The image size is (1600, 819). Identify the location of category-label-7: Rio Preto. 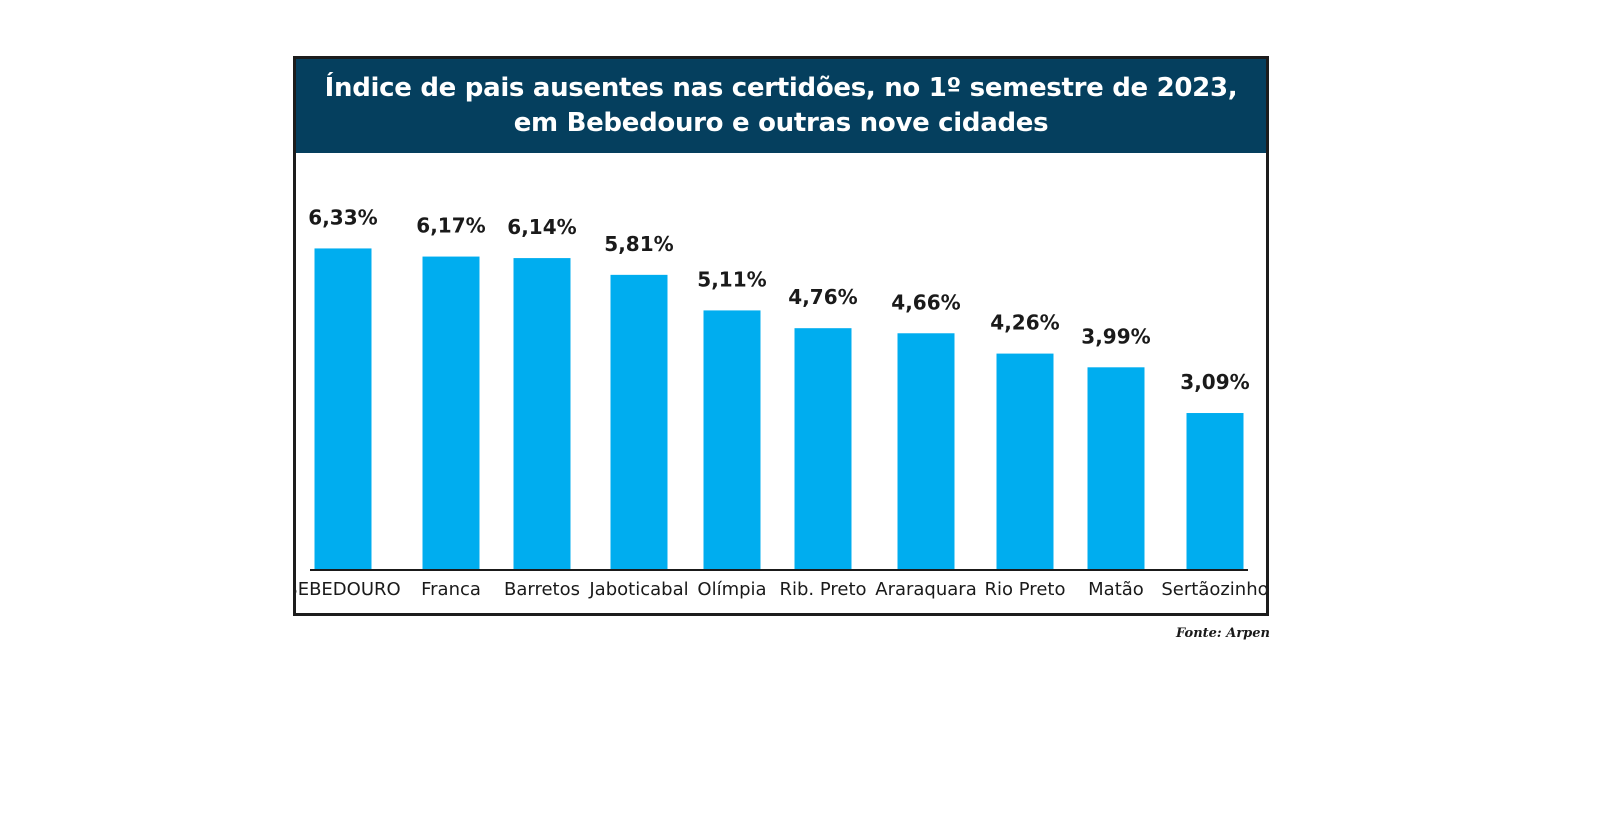
(1025, 589).